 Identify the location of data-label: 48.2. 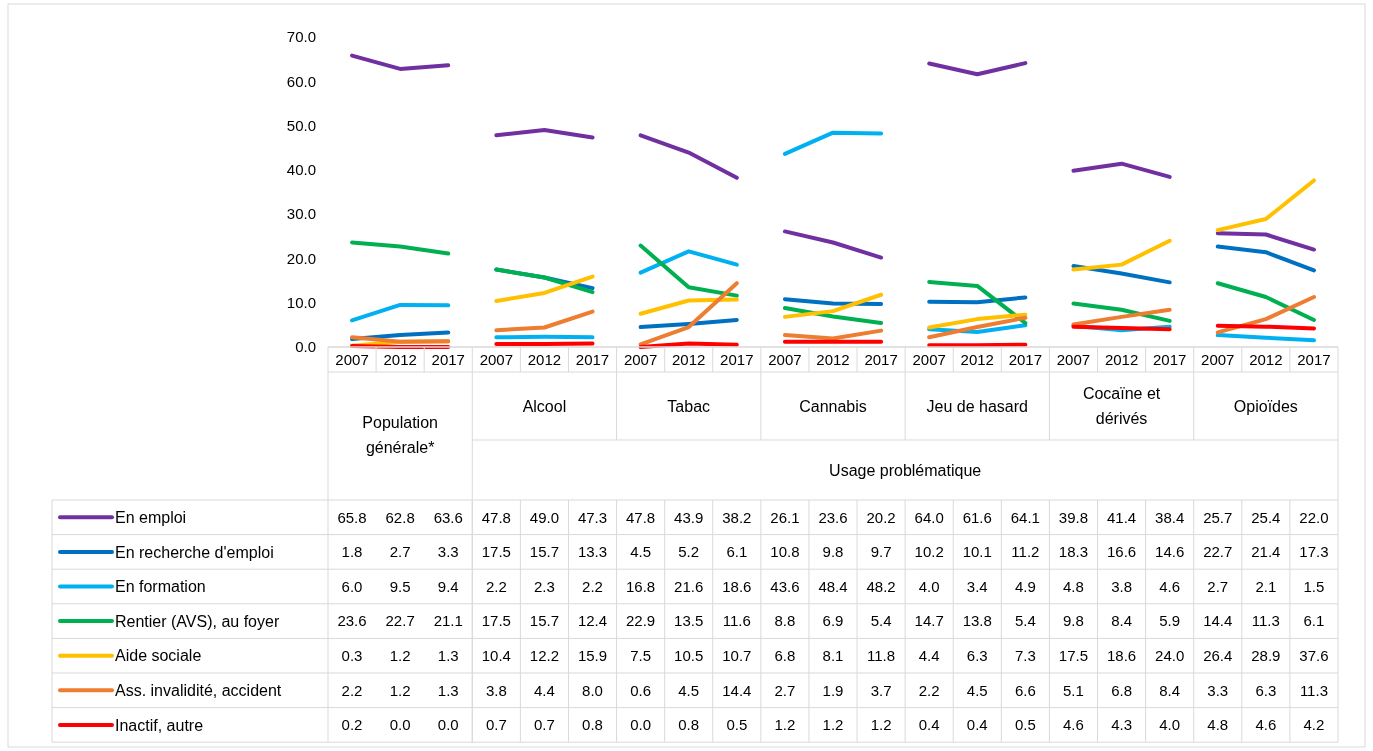
(881, 586).